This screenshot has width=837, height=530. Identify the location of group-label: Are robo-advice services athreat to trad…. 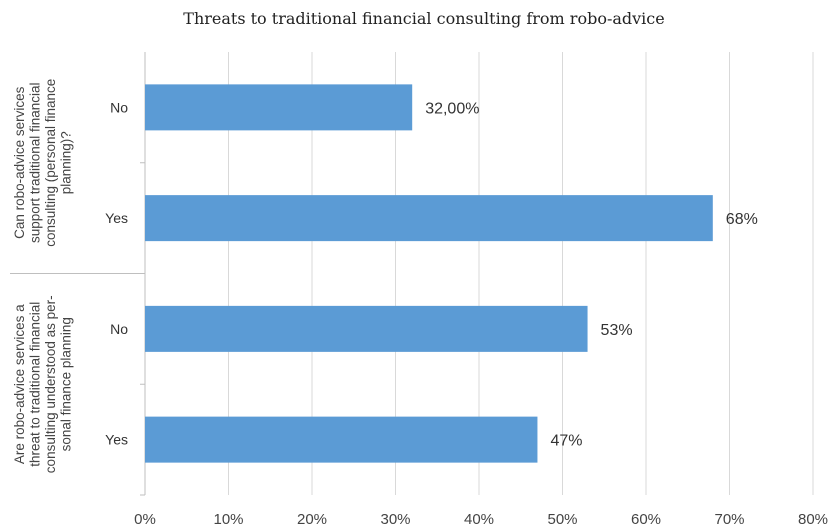
(43, 384).